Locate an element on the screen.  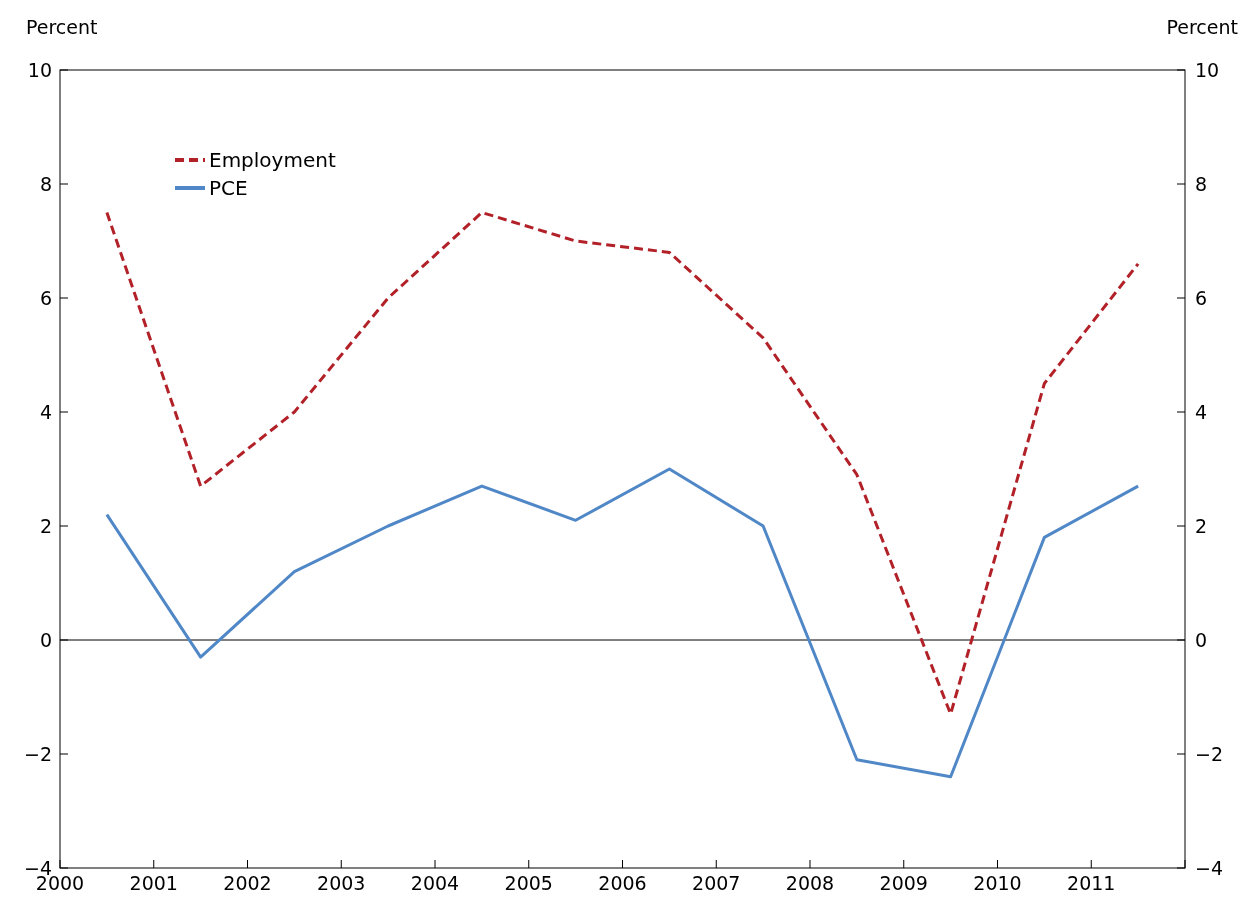
x-tick-label: 2006 is located at coordinates (622, 883).